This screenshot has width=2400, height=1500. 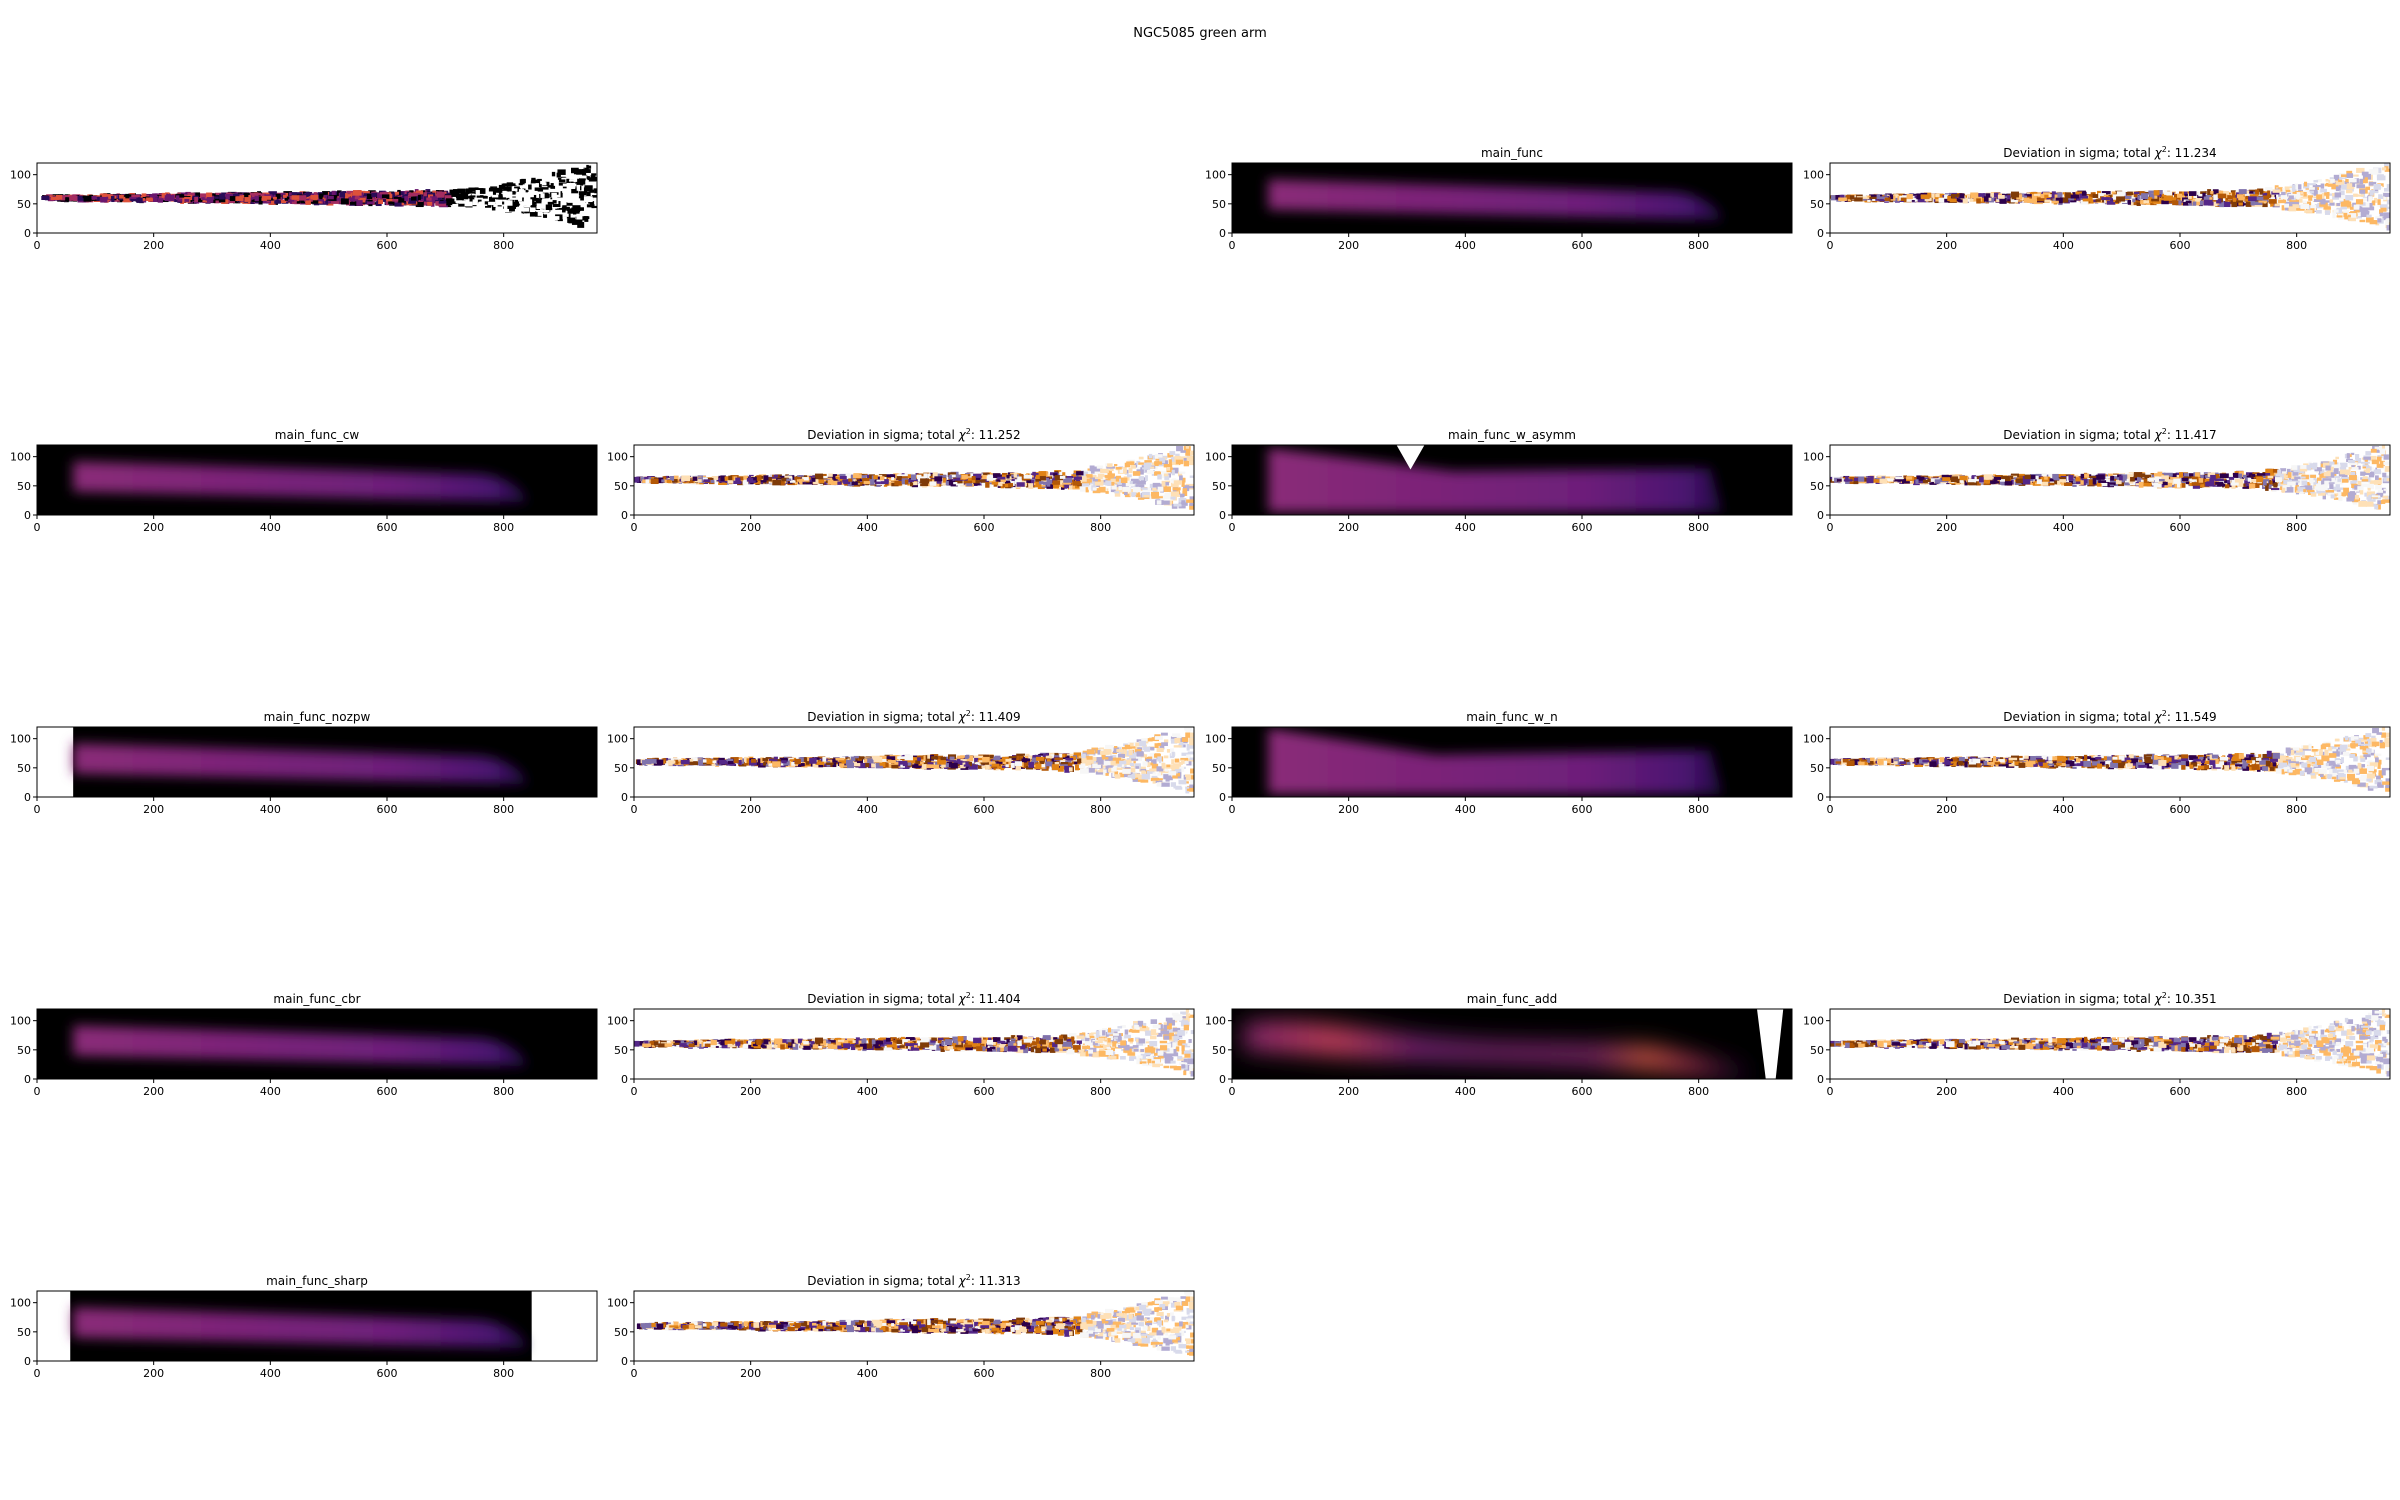 I want to click on x-tick-label: 400, so click(x=1465, y=245).